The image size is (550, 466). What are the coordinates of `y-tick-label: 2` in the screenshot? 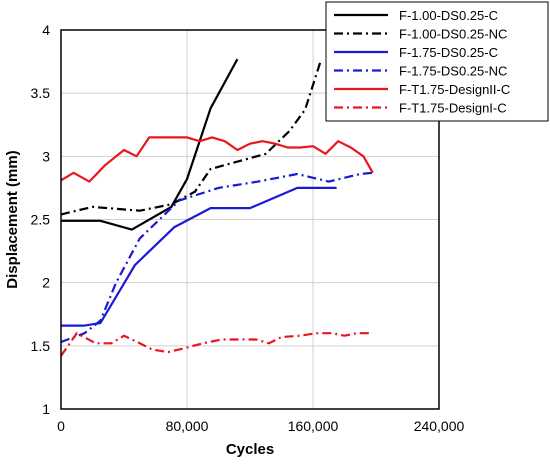 It's located at (46, 283).